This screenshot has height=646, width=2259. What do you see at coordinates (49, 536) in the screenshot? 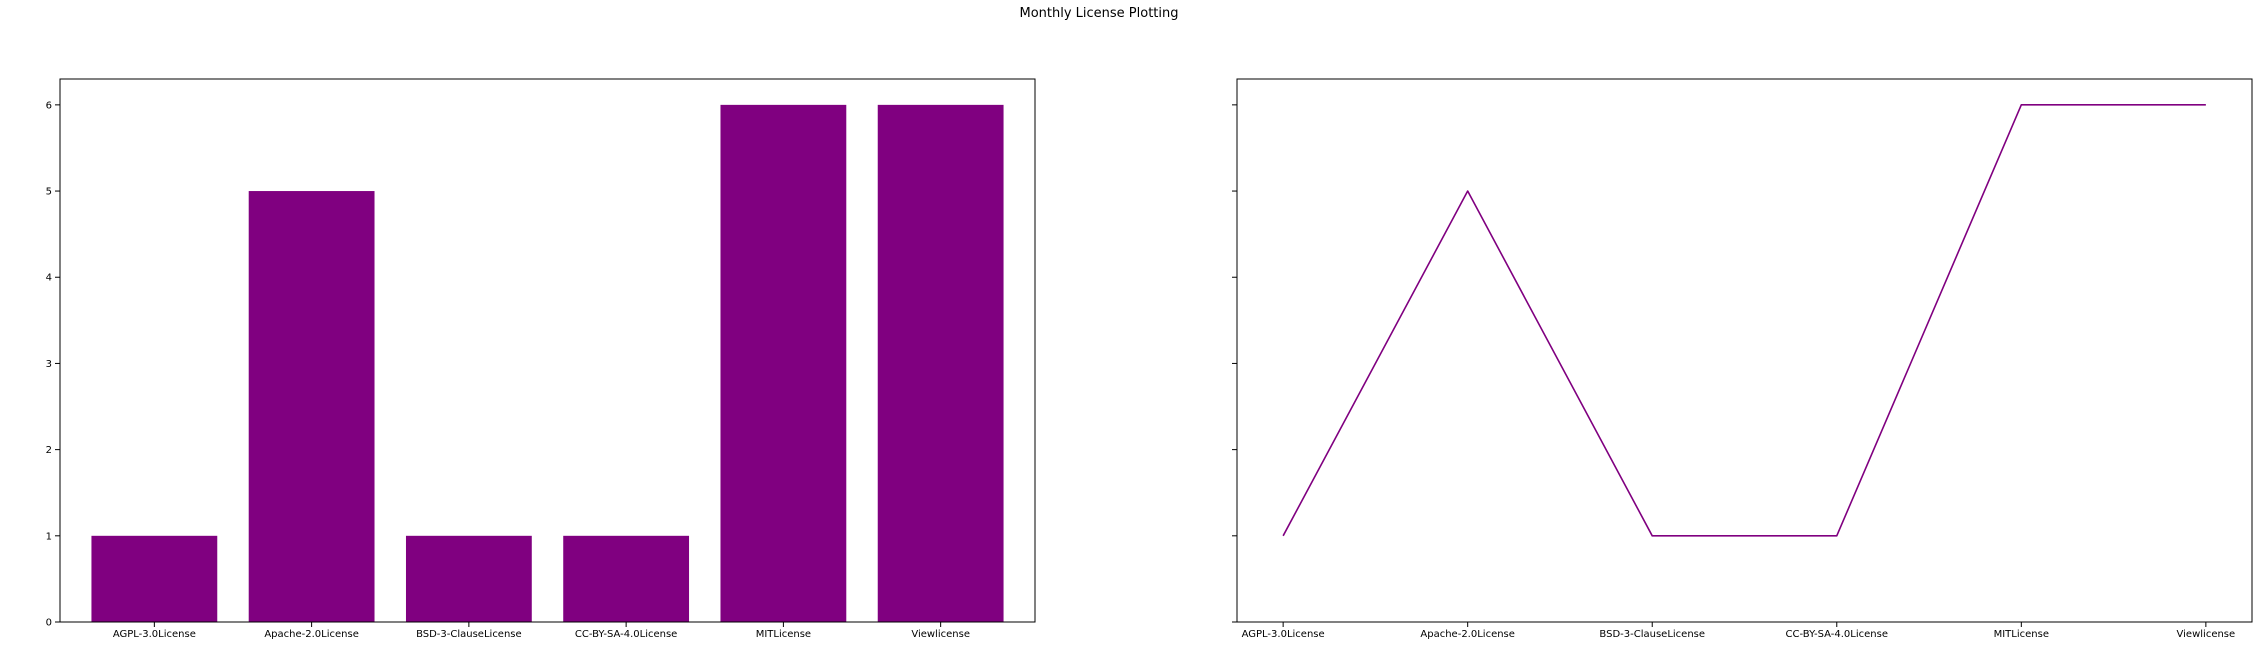
I see `y-tick-label: 1` at bounding box center [49, 536].